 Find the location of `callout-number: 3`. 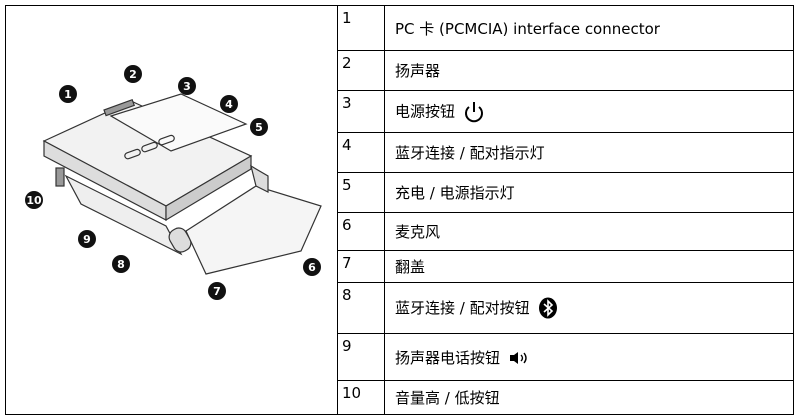

callout-number: 3 is located at coordinates (187, 86).